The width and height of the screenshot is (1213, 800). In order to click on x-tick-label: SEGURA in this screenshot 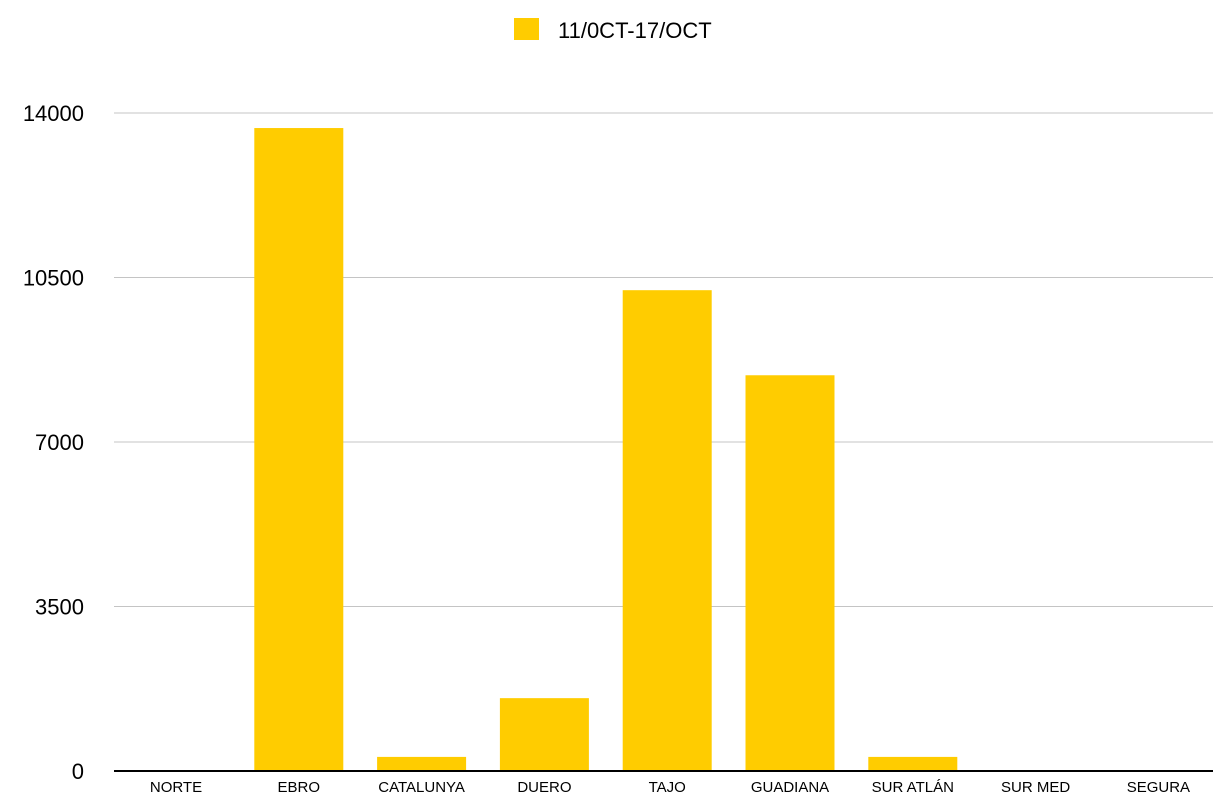, I will do `click(1158, 787)`.